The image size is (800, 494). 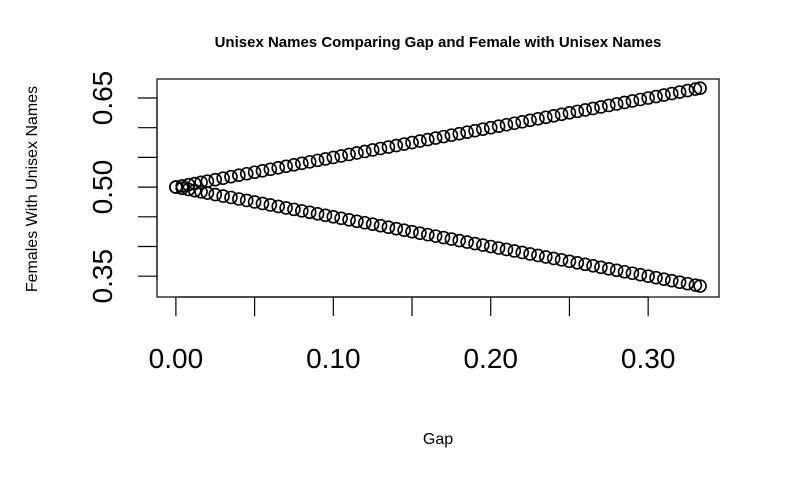 What do you see at coordinates (102, 187) in the screenshot?
I see `y-tick-label: 0.50` at bounding box center [102, 187].